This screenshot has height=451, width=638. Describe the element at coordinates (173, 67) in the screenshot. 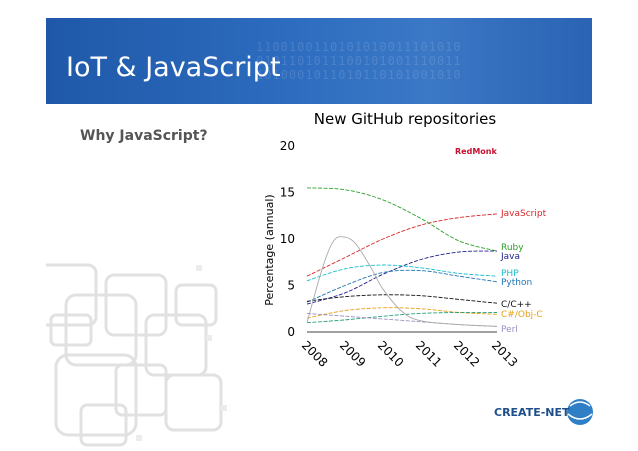

I see `slide-title: IoT & JavaScript` at that location.